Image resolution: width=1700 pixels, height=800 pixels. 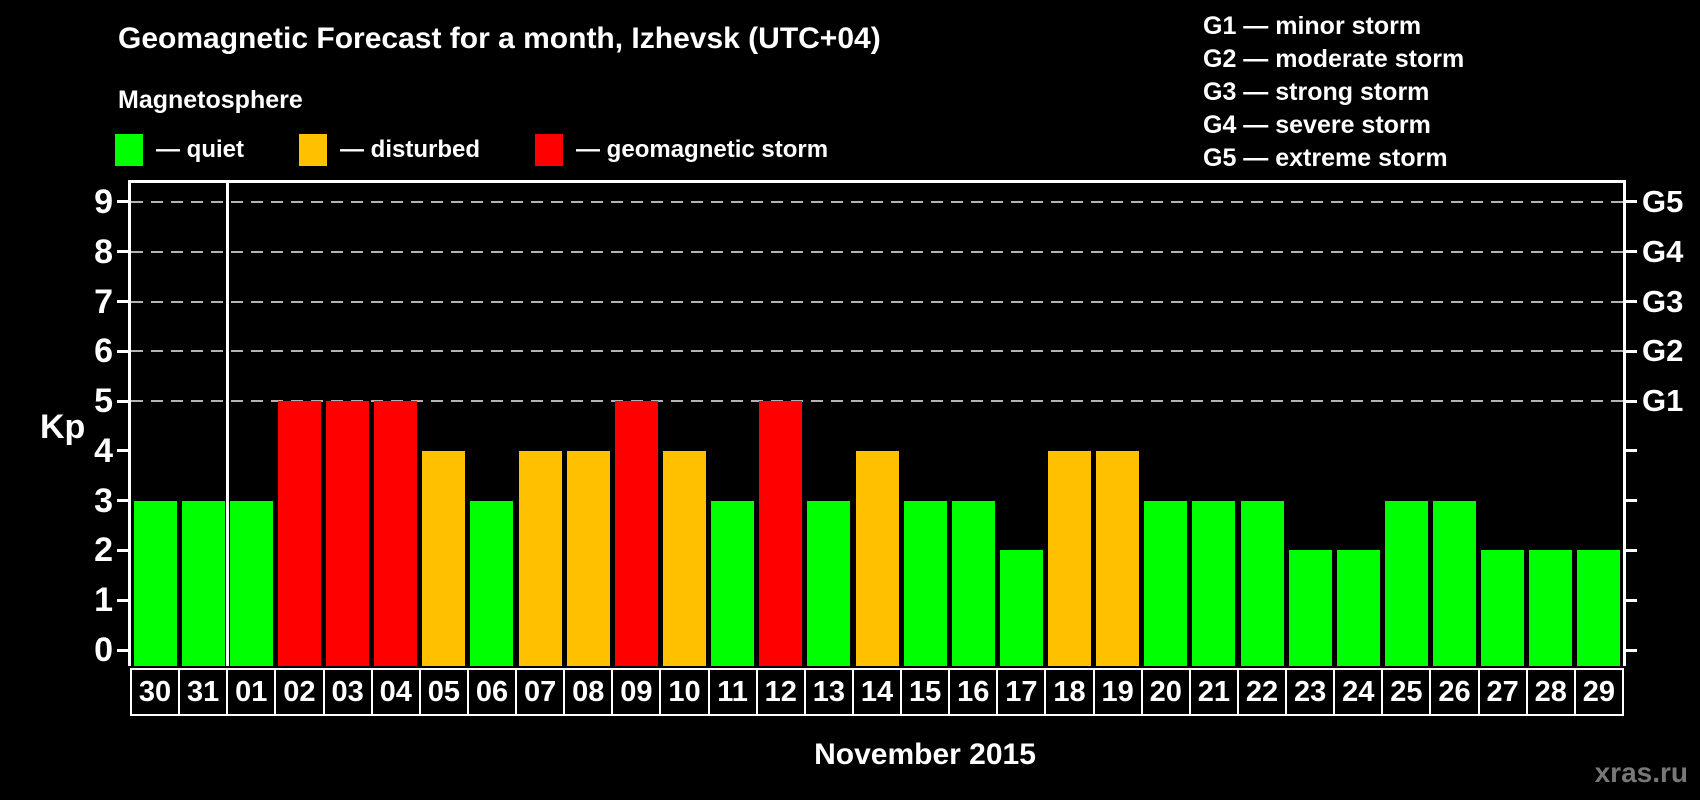 What do you see at coordinates (1406, 692) in the screenshot?
I see `day-label-25: 25` at bounding box center [1406, 692].